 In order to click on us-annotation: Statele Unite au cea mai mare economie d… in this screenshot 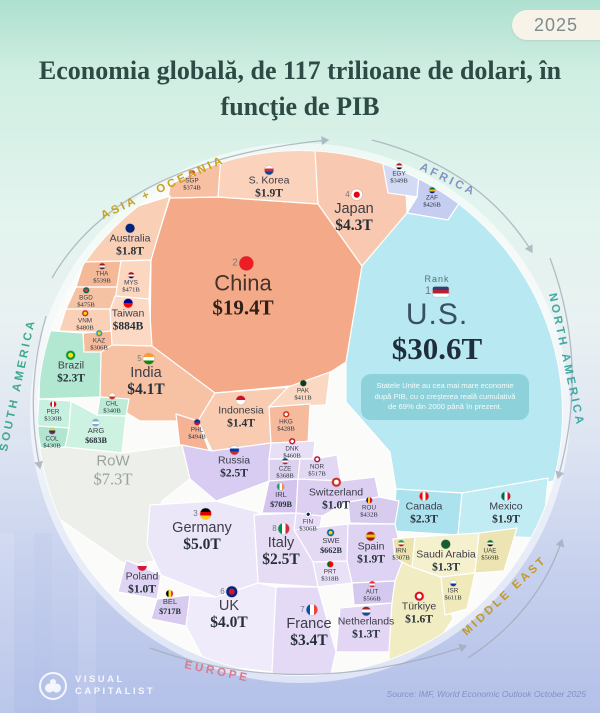, I will do `click(445, 397)`.